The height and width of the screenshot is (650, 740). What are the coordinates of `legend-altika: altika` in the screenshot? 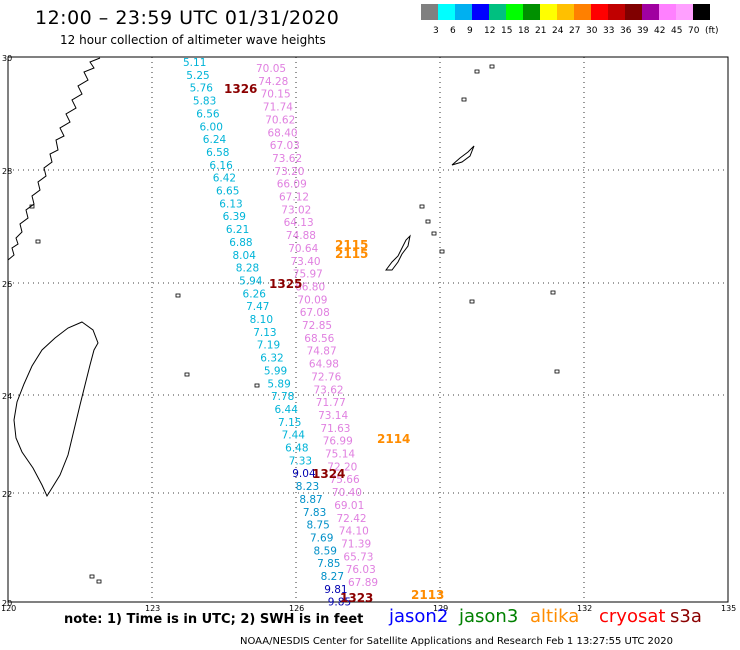 It's located at (555, 616).